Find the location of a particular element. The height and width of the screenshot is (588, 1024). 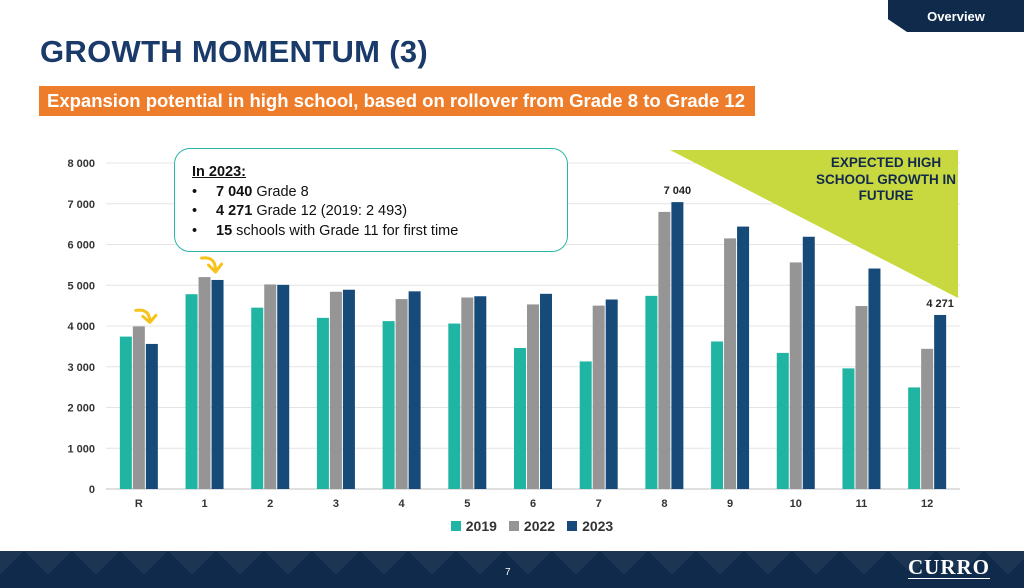

x-tick-label: 8 is located at coordinates (664, 504).